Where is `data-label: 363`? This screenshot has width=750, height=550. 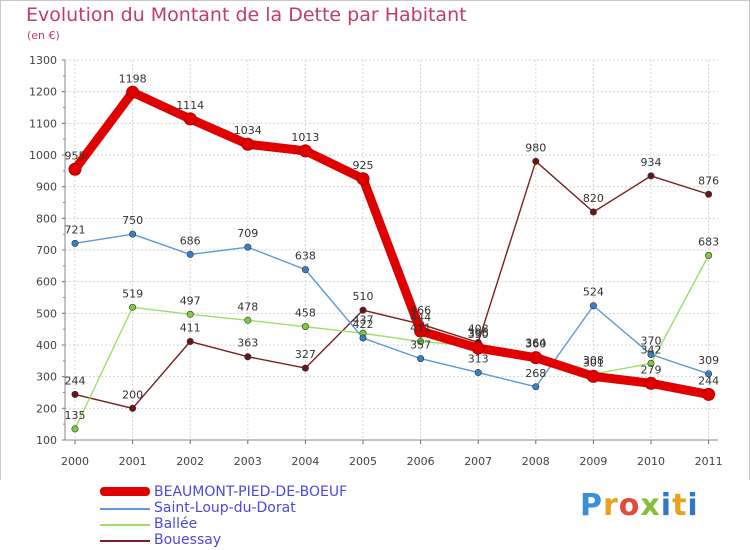
data-label: 363 is located at coordinates (247, 343).